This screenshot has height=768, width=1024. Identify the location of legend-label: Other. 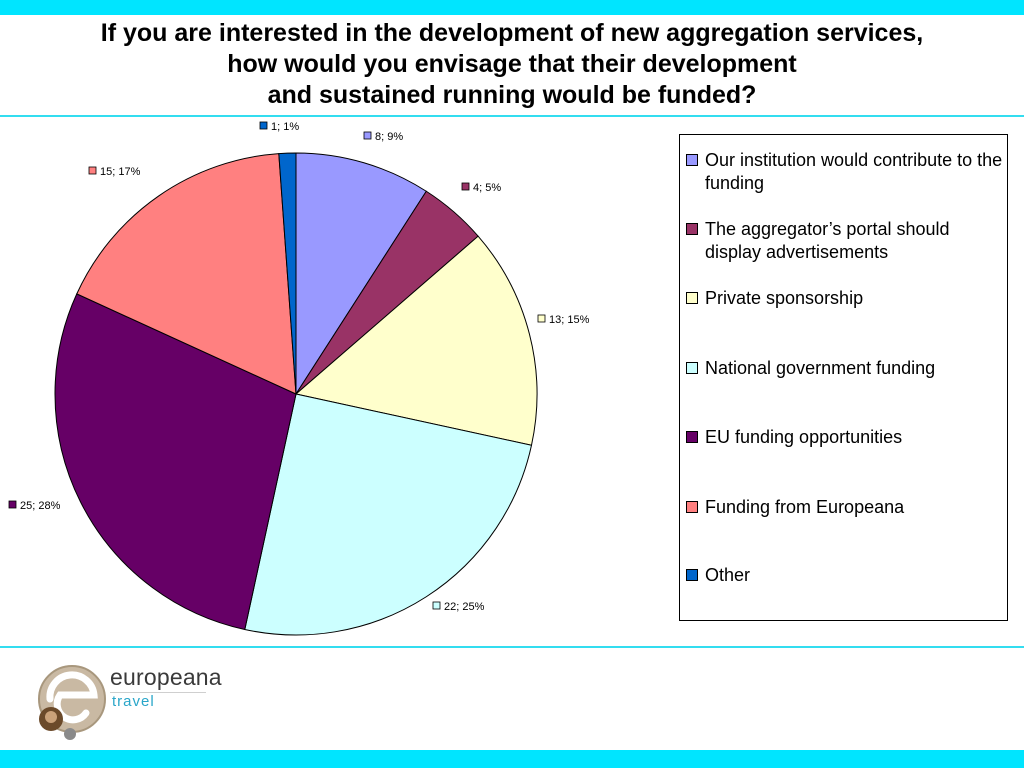
(728, 575).